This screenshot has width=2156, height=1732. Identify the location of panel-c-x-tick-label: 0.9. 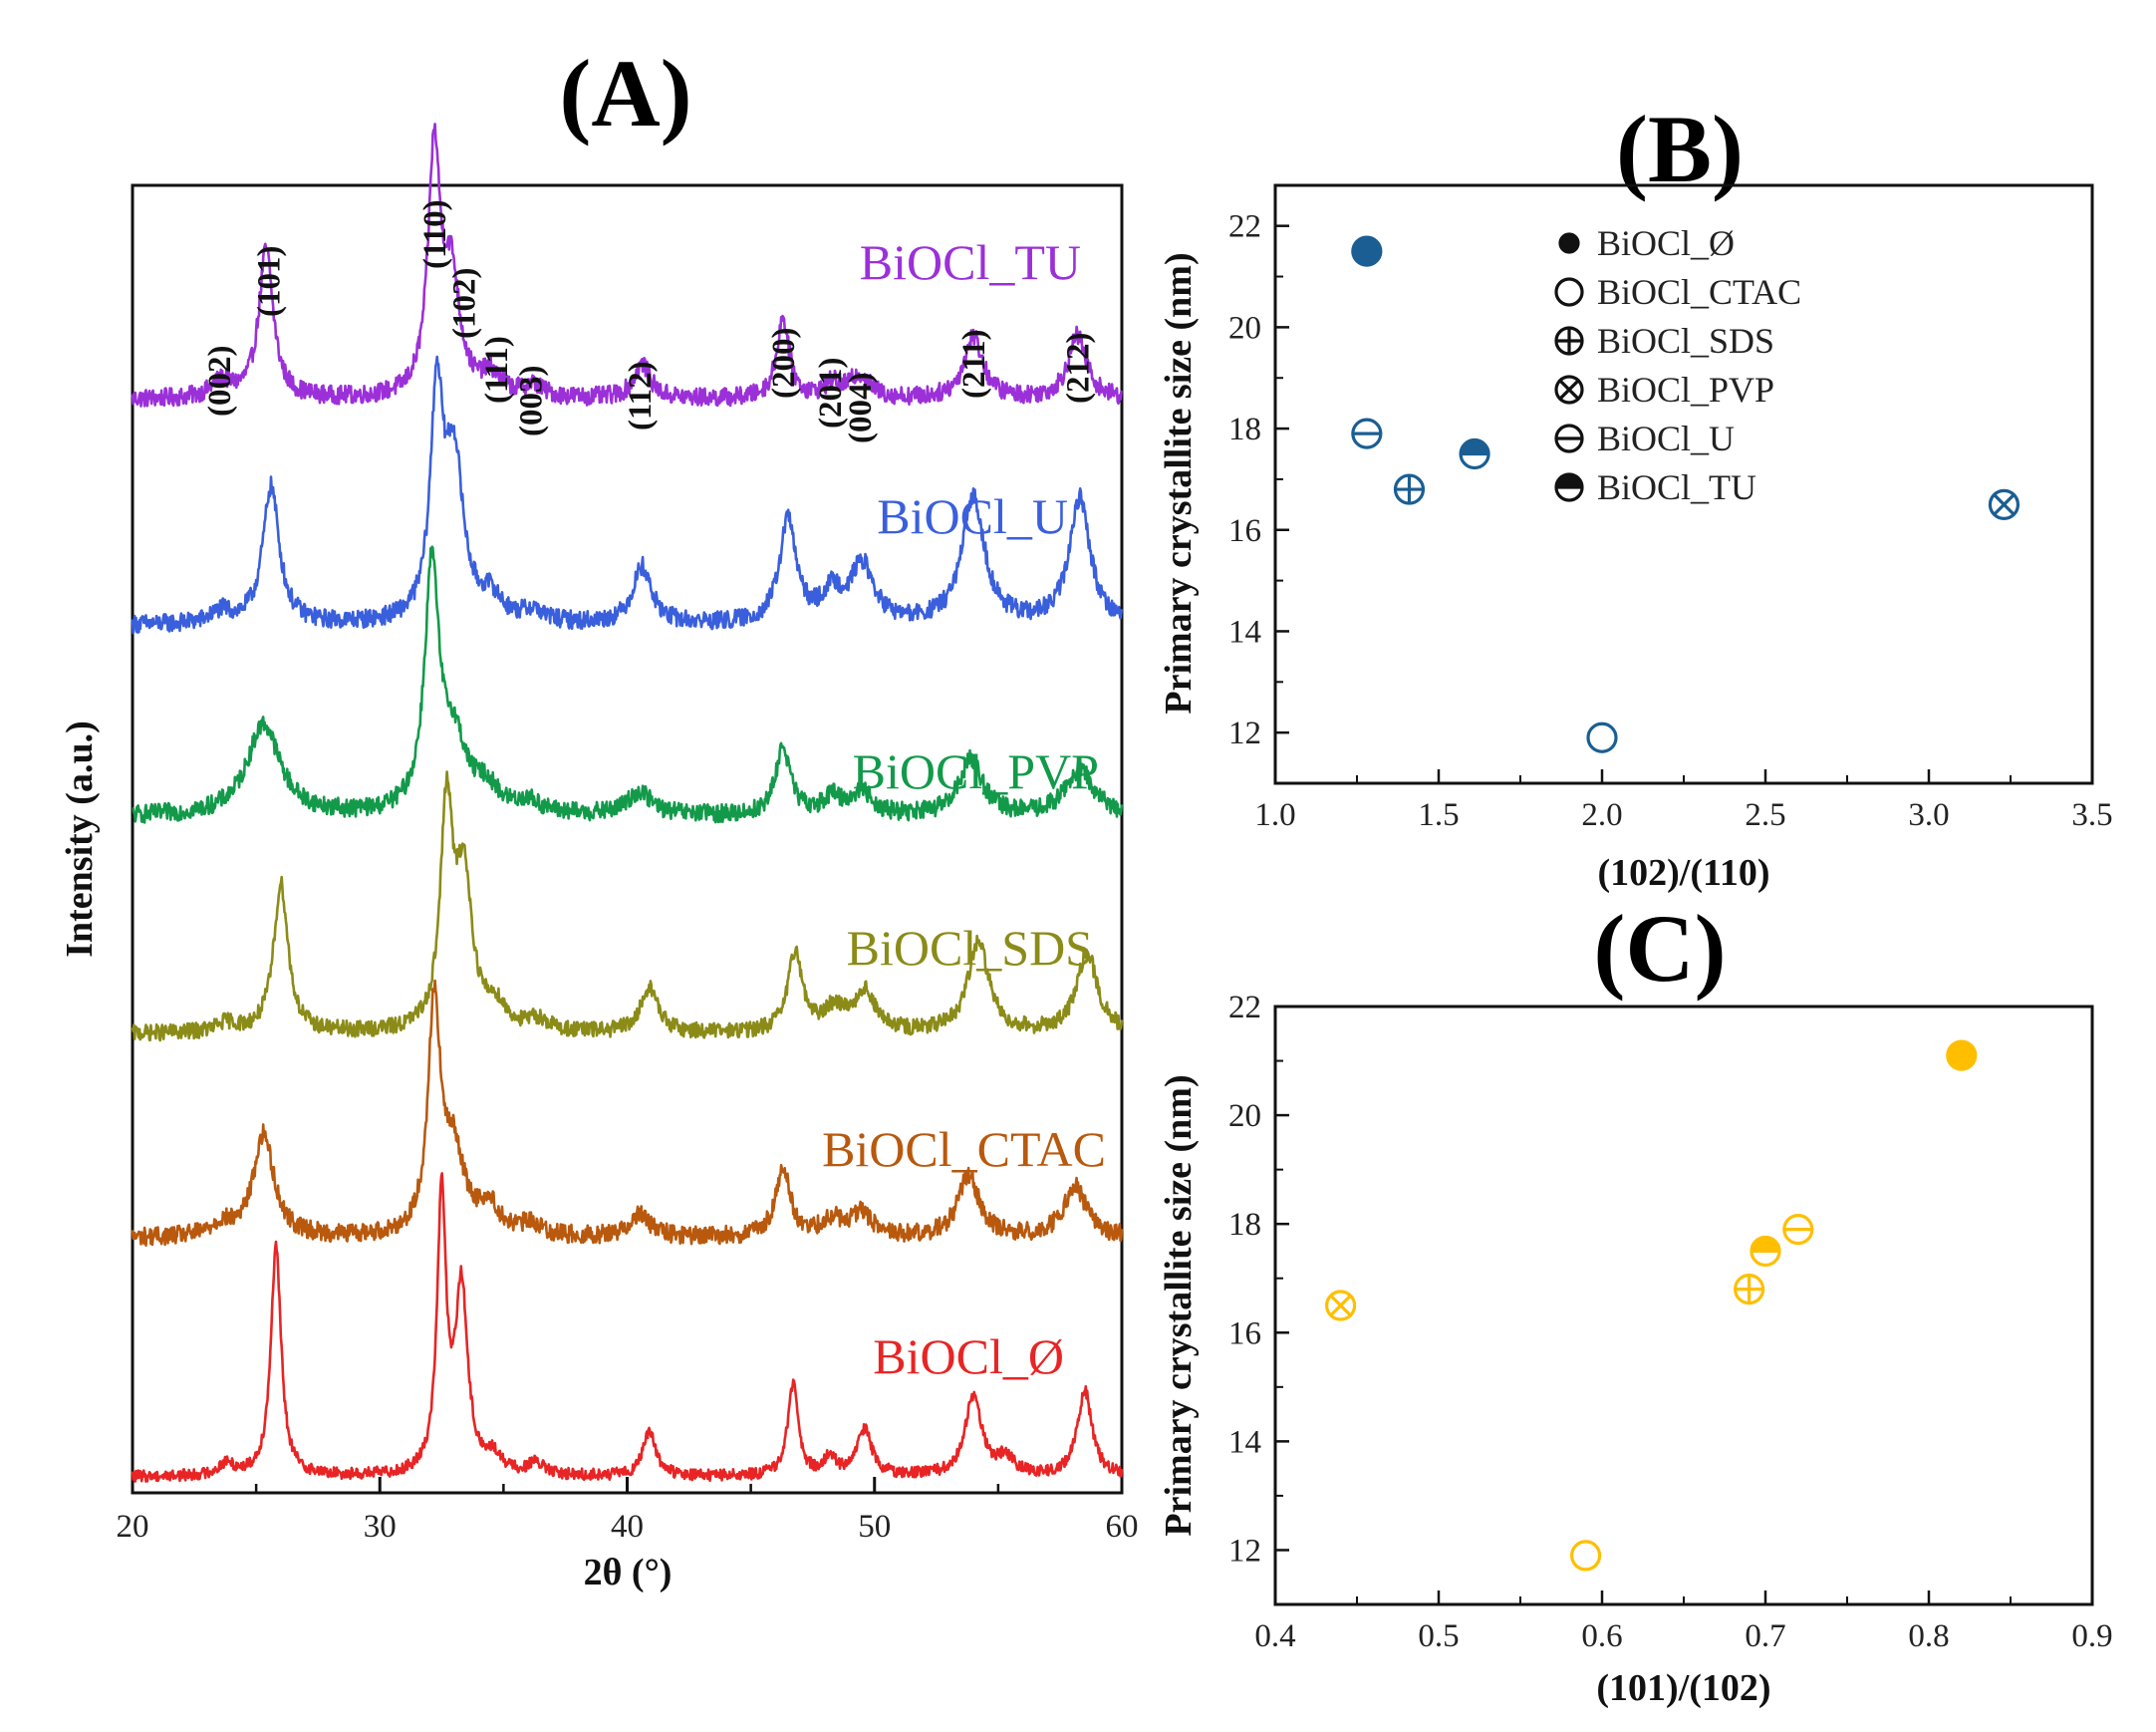
(2091, 1636).